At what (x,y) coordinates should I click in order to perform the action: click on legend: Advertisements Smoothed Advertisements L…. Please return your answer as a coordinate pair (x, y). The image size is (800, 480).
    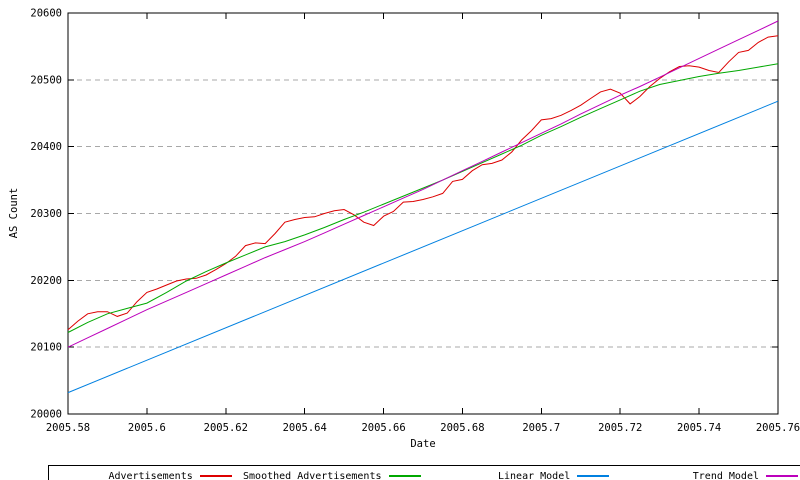
    Looking at the image, I should click on (424, 472).